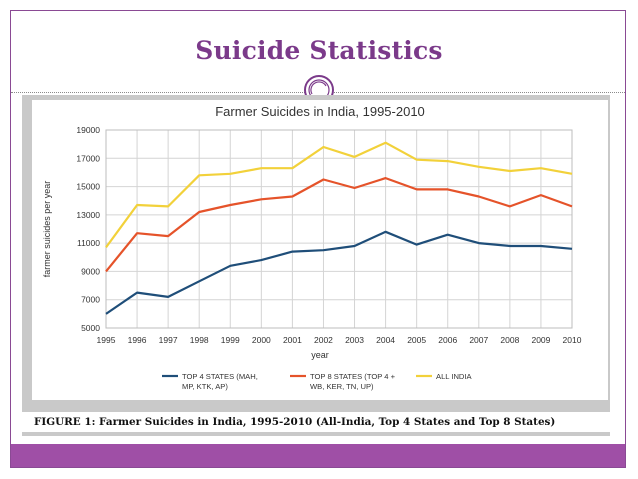 The height and width of the screenshot is (479, 638). Describe the element at coordinates (88, 243) in the screenshot. I see `y-tick-label: 11000` at that location.